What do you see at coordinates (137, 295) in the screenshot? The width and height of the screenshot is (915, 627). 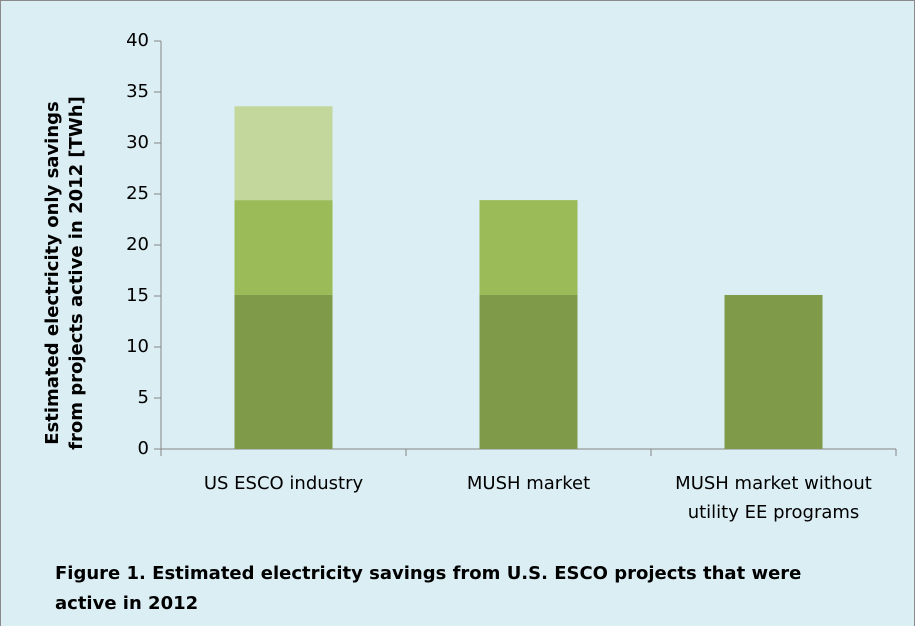 I see `y-tick-label: 15` at bounding box center [137, 295].